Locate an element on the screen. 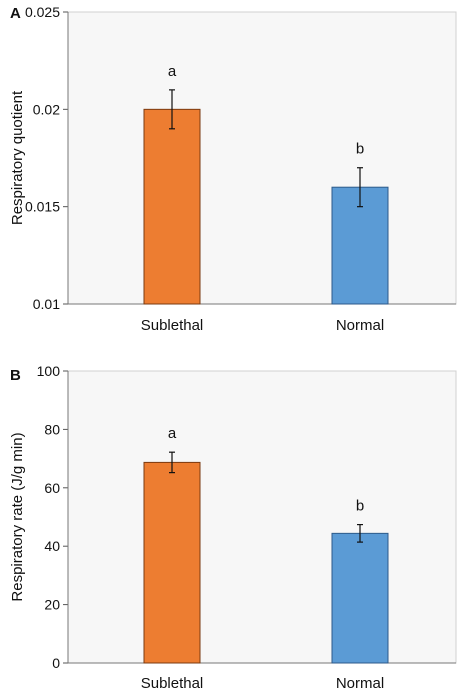  y-tick-label: 80 is located at coordinates (52, 429).